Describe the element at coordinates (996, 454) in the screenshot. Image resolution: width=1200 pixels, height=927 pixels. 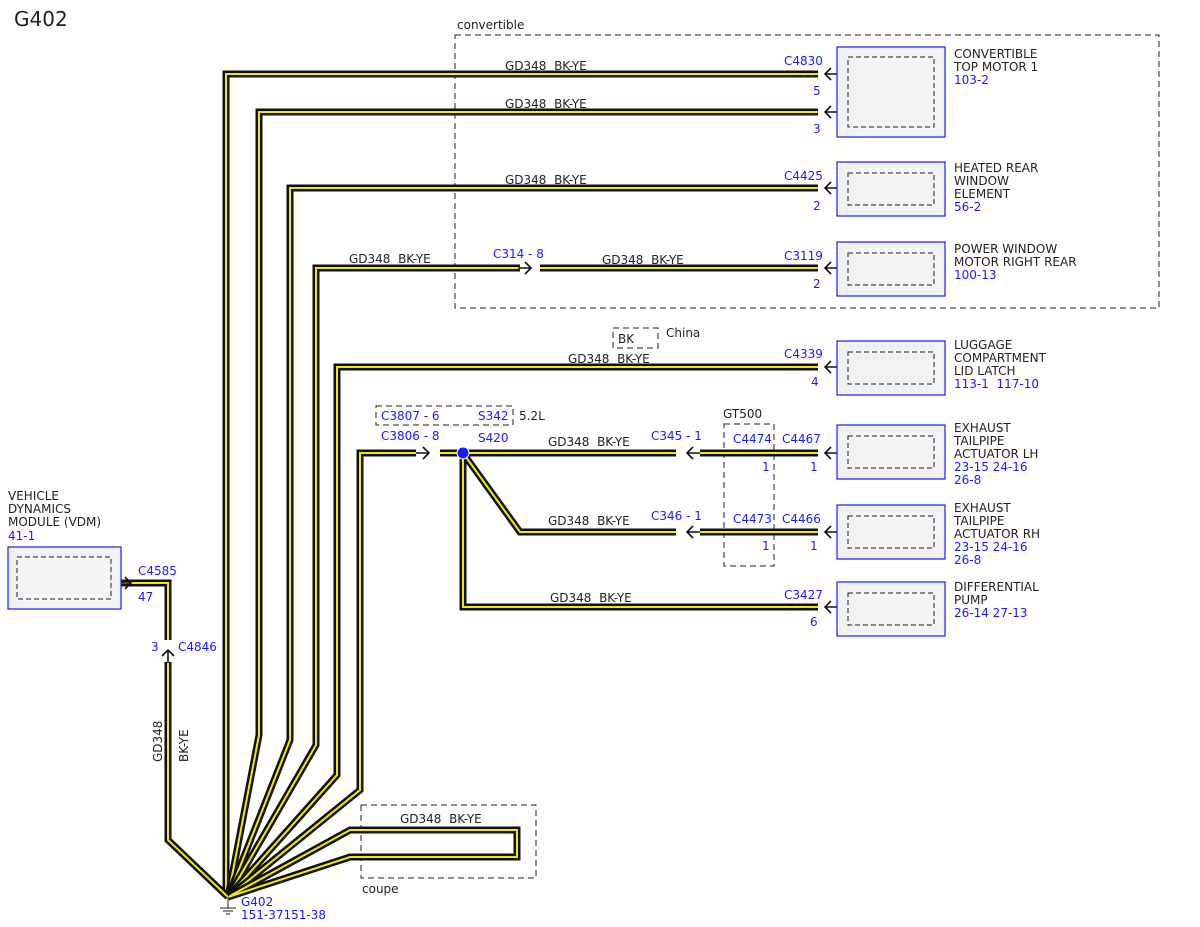
I see `svg-text: ACTUATOR LH` at that location.